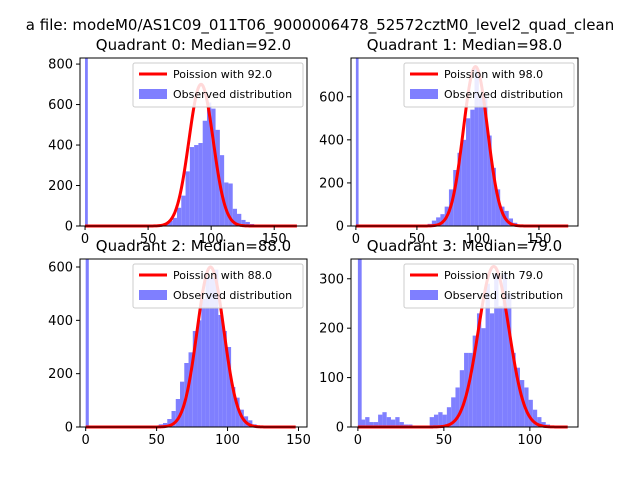  I want to click on legend-label-poisson: Poission with 92.0, so click(222, 74).